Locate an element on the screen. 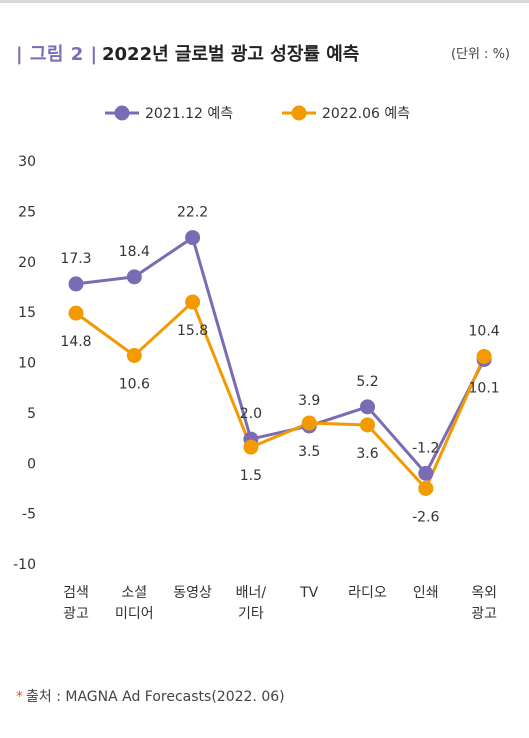 The image size is (529, 738). y-tick-label: 20 is located at coordinates (27, 263).